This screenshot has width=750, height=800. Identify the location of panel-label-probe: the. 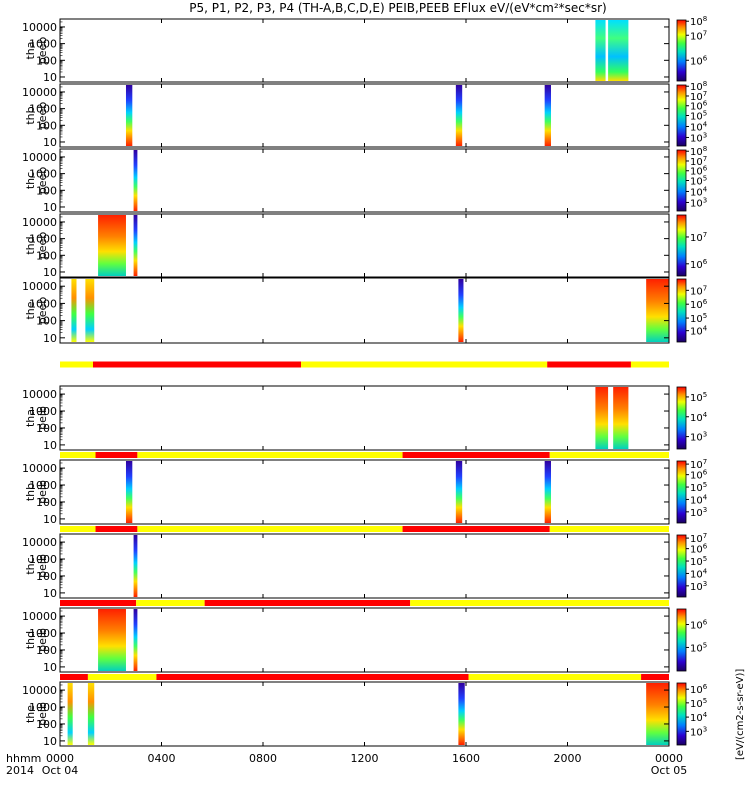
(30, 714).